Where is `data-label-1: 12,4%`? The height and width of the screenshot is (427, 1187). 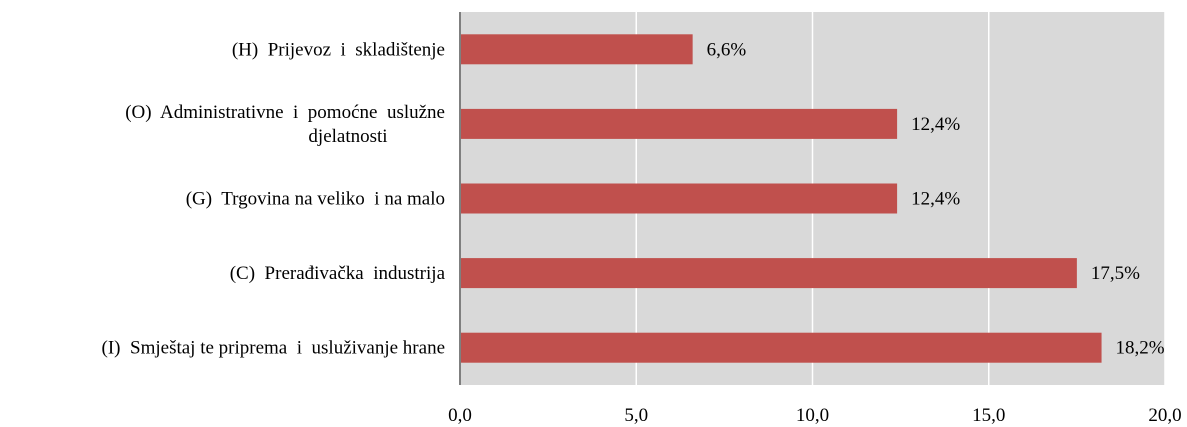
data-label-1: 12,4% is located at coordinates (935, 124).